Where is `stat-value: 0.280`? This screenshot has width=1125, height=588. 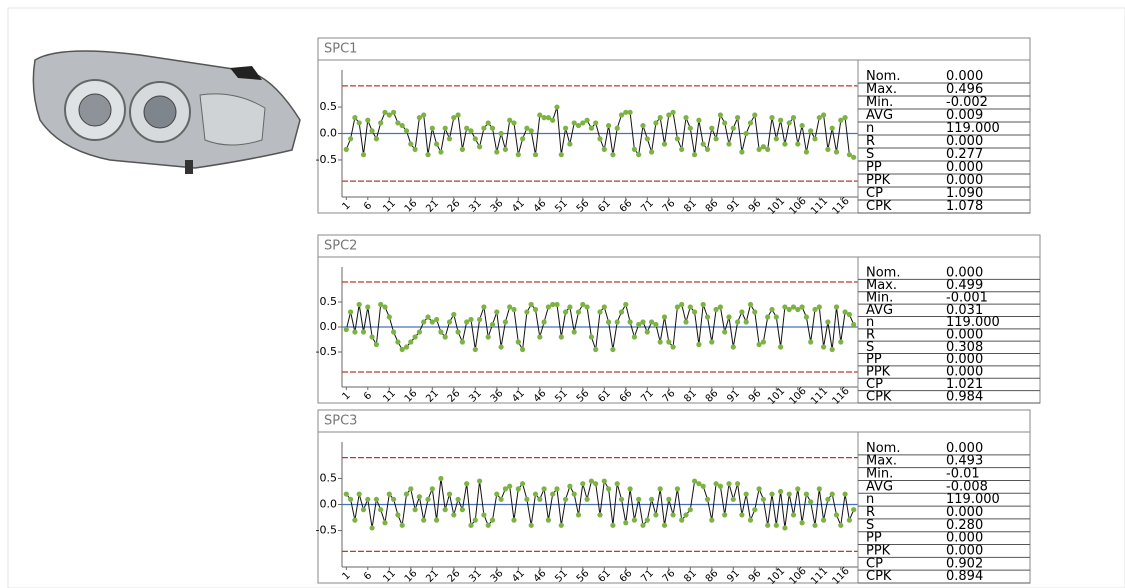
stat-value: 0.280 is located at coordinates (964, 525).